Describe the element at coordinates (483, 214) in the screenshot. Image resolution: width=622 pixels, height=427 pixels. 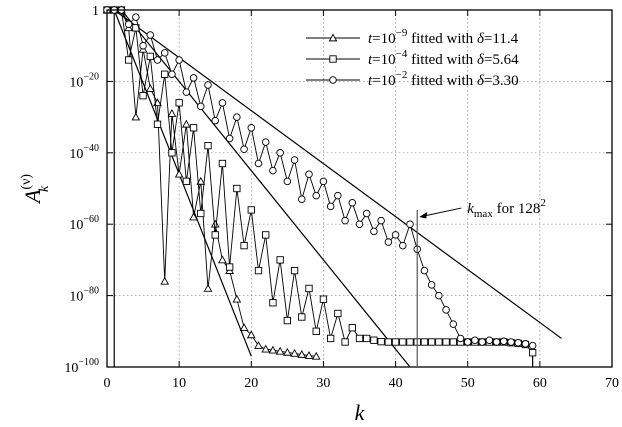
I see `kmax-label-sub: max` at that location.